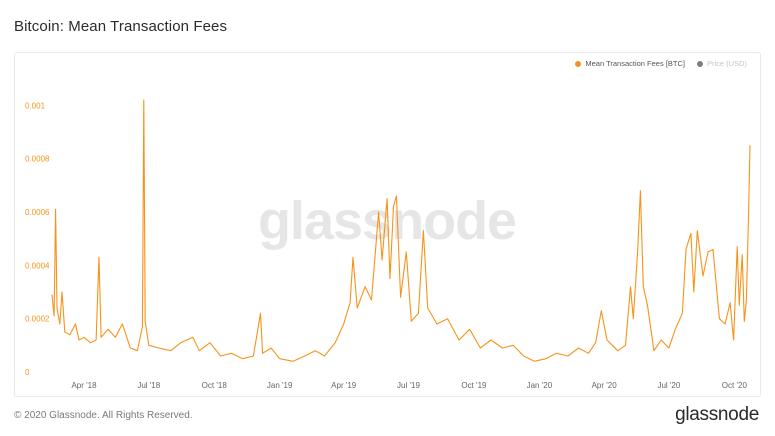  I want to click on y-tick-label: 0.0008, so click(37, 159).